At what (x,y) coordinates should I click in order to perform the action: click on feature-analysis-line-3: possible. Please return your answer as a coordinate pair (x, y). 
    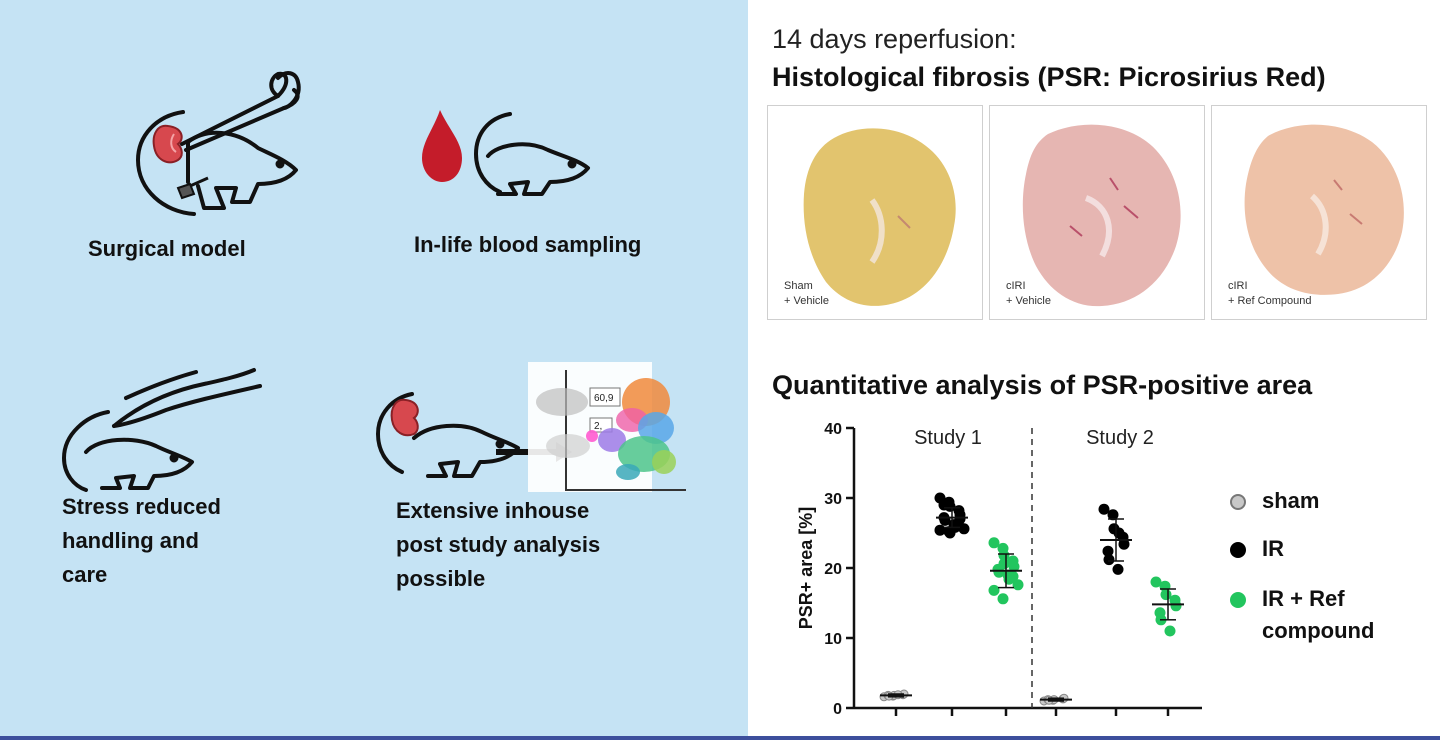
    Looking at the image, I should click on (441, 578).